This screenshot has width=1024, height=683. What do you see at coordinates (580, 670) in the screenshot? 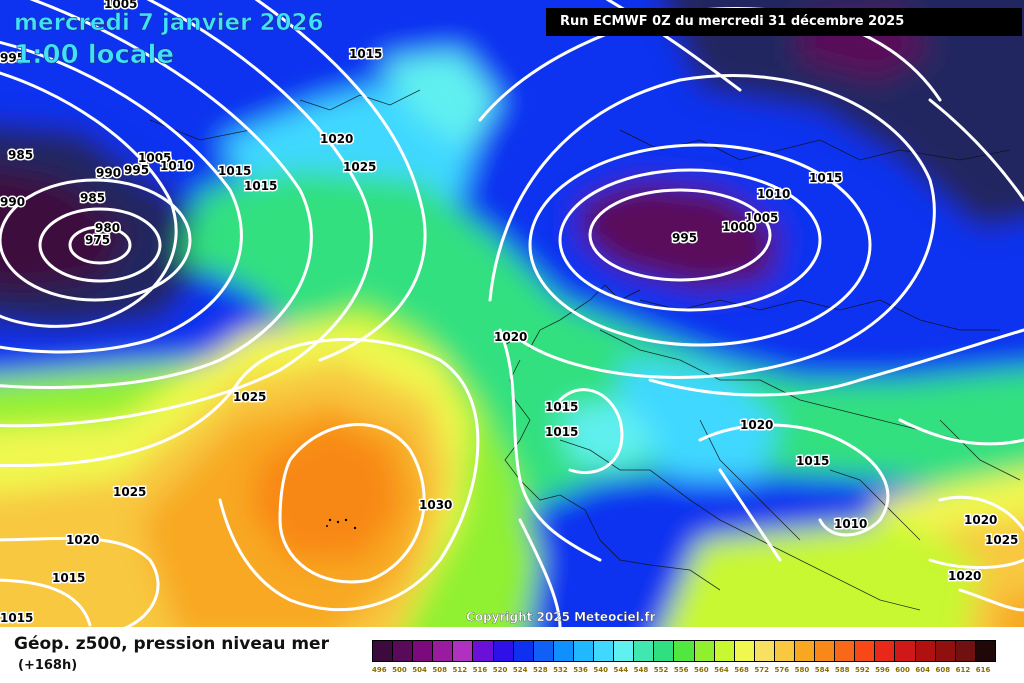
I see `color-scale-label: 536` at bounding box center [580, 670].